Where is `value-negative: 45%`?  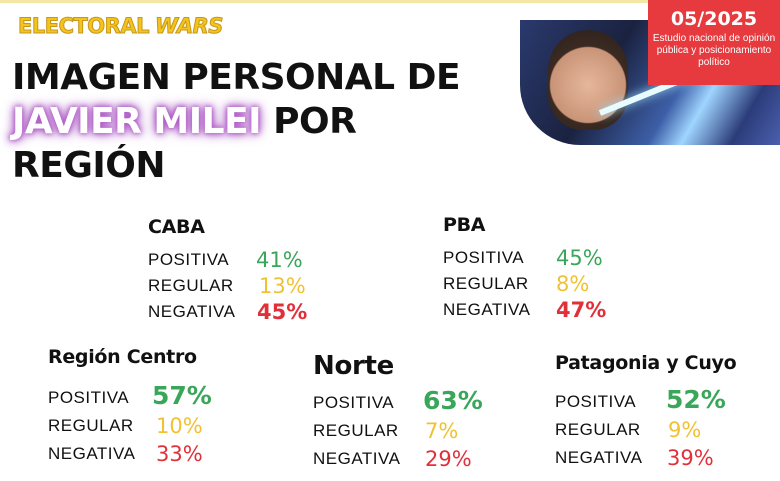
value-negative: 45% is located at coordinates (282, 312).